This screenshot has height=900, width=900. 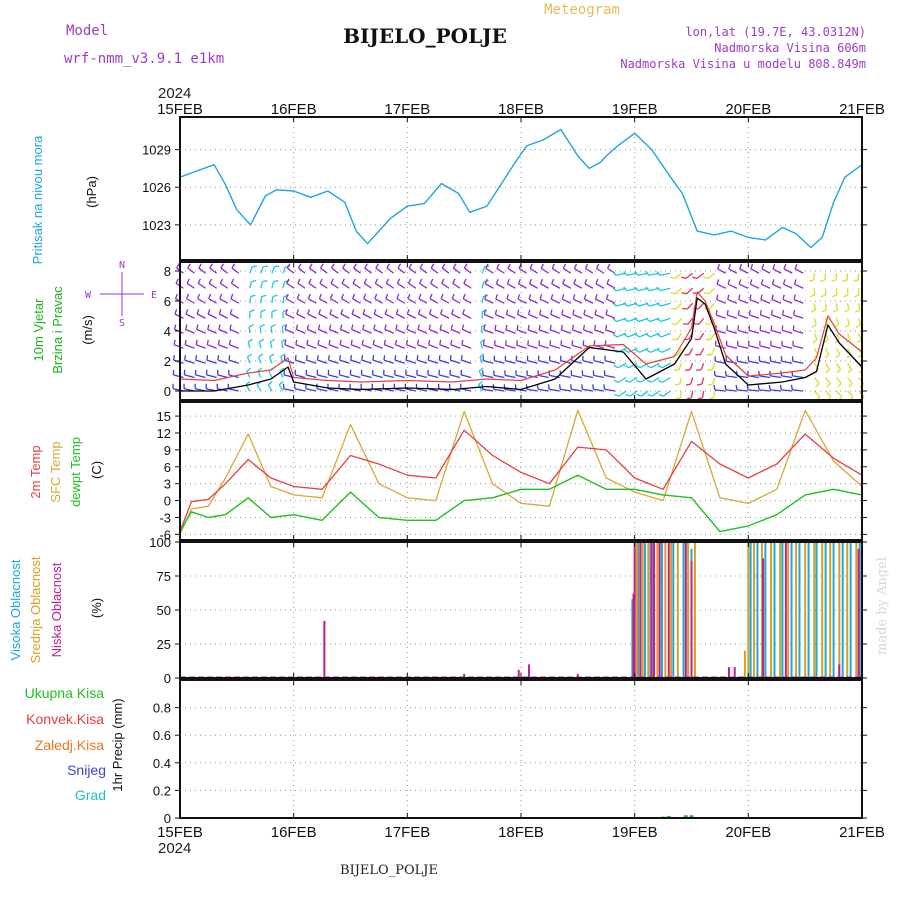 I want to click on y-tick-label: 0.2, so click(x=162, y=790).